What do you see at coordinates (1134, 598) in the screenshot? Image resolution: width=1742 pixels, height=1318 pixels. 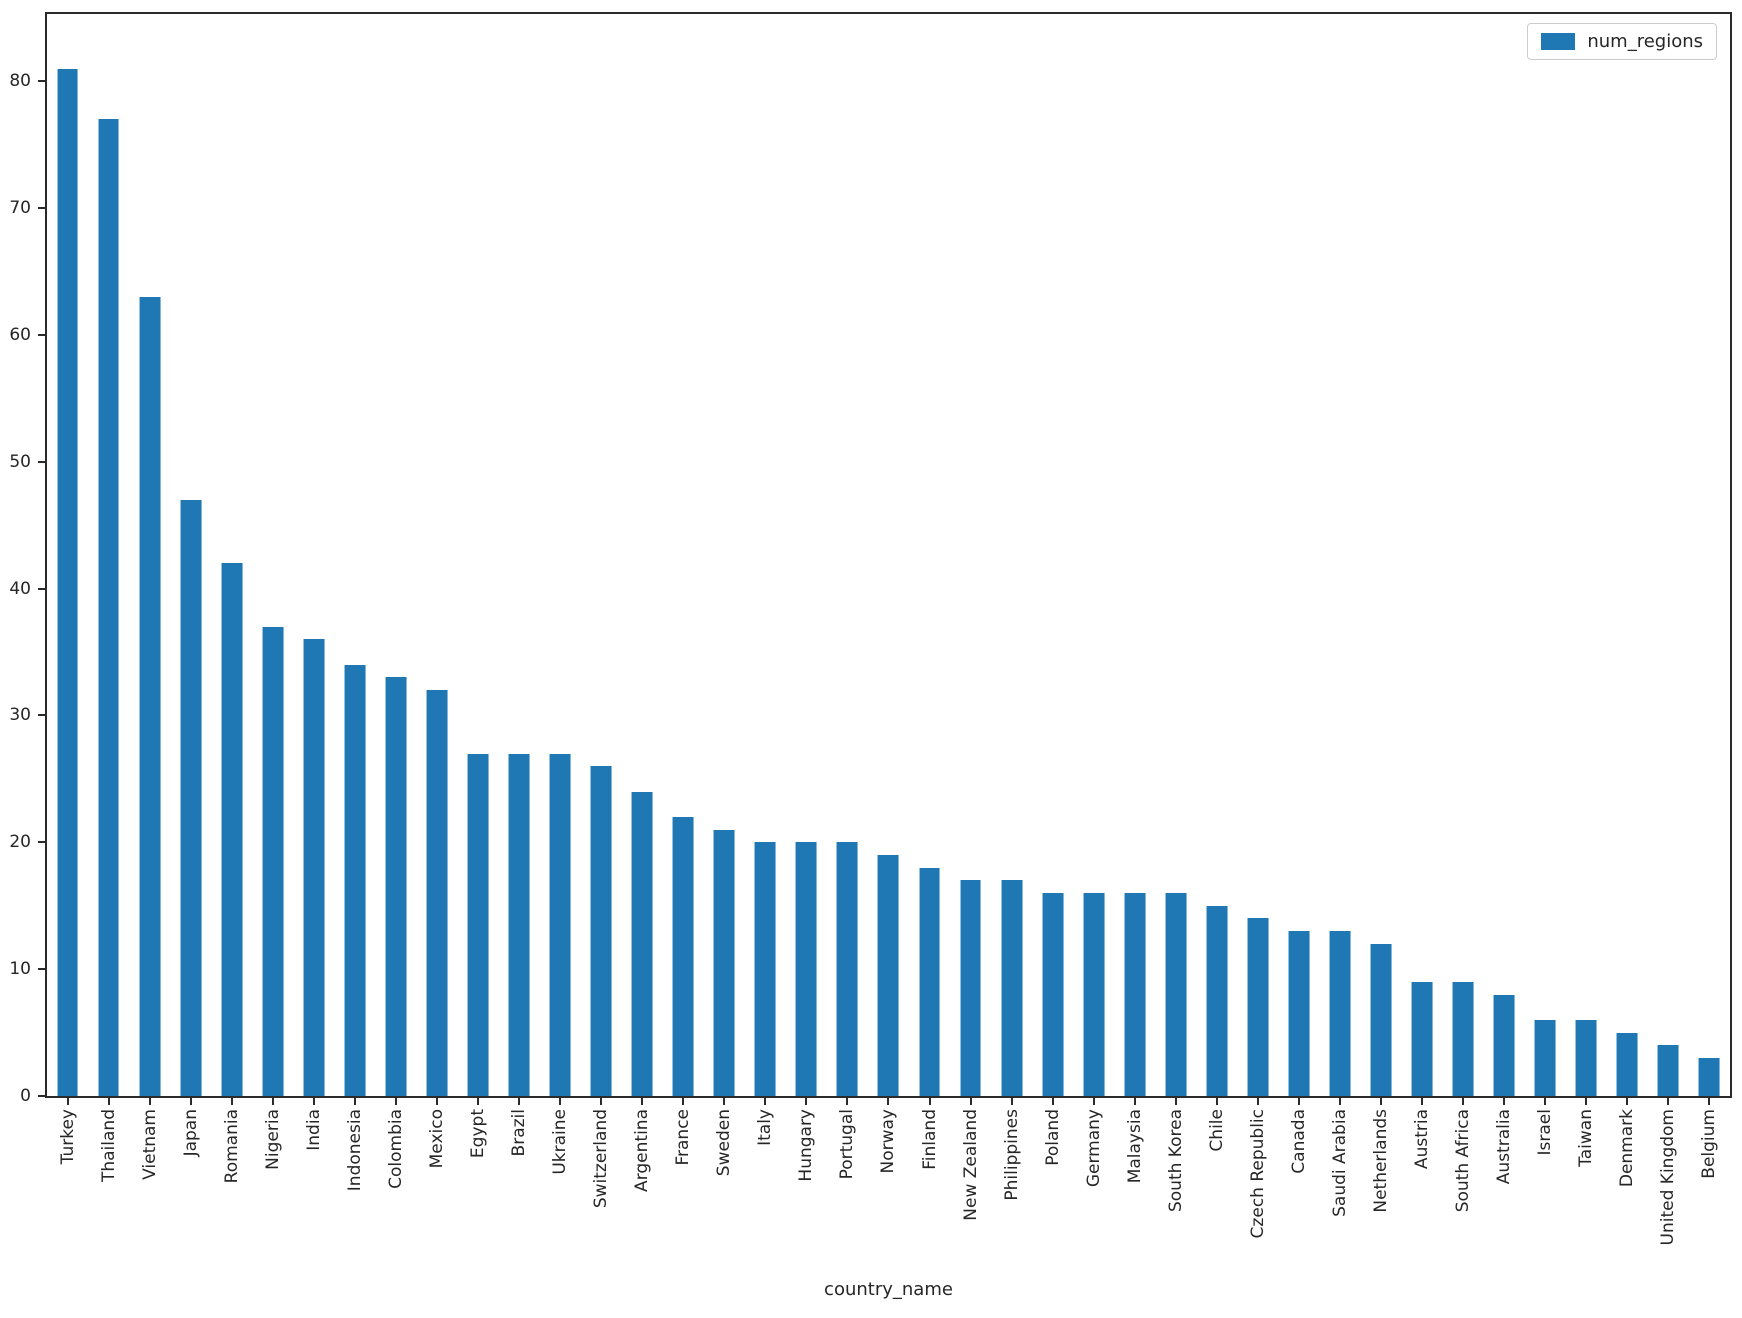 I see `bar-slot: Malaysia` at bounding box center [1134, 598].